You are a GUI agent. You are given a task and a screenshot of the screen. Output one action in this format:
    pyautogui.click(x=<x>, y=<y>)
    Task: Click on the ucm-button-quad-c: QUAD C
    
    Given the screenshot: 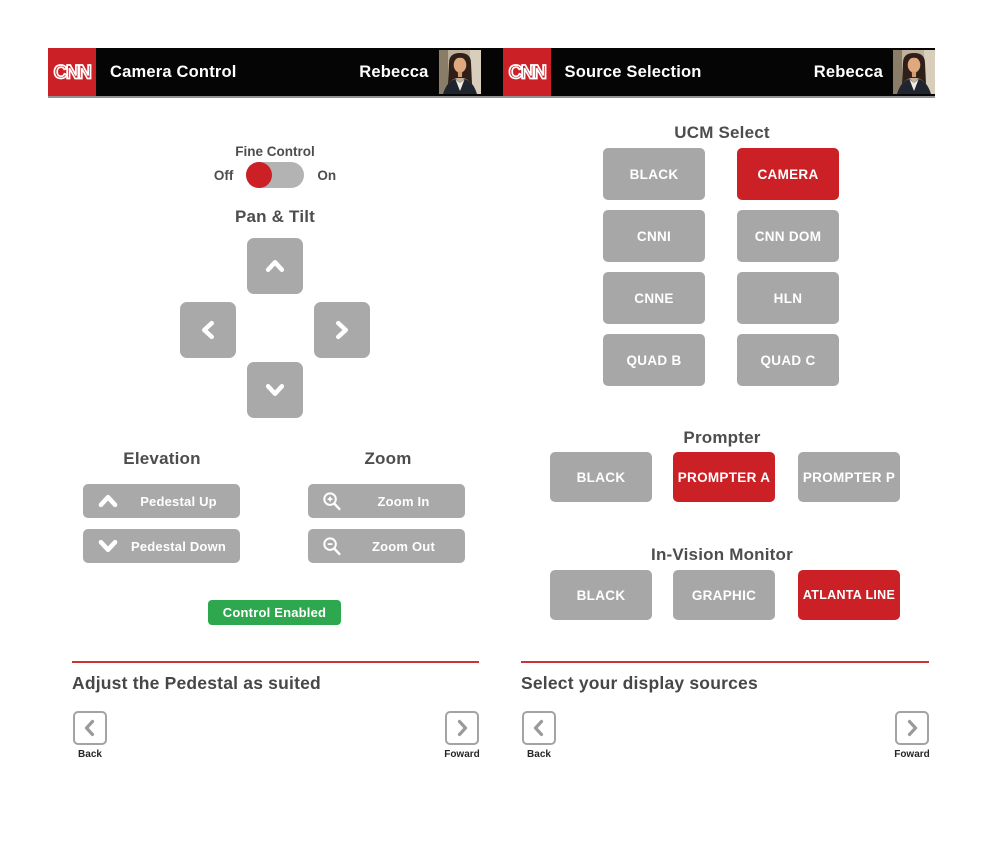 What is the action you would take?
    pyautogui.click(x=788, y=360)
    